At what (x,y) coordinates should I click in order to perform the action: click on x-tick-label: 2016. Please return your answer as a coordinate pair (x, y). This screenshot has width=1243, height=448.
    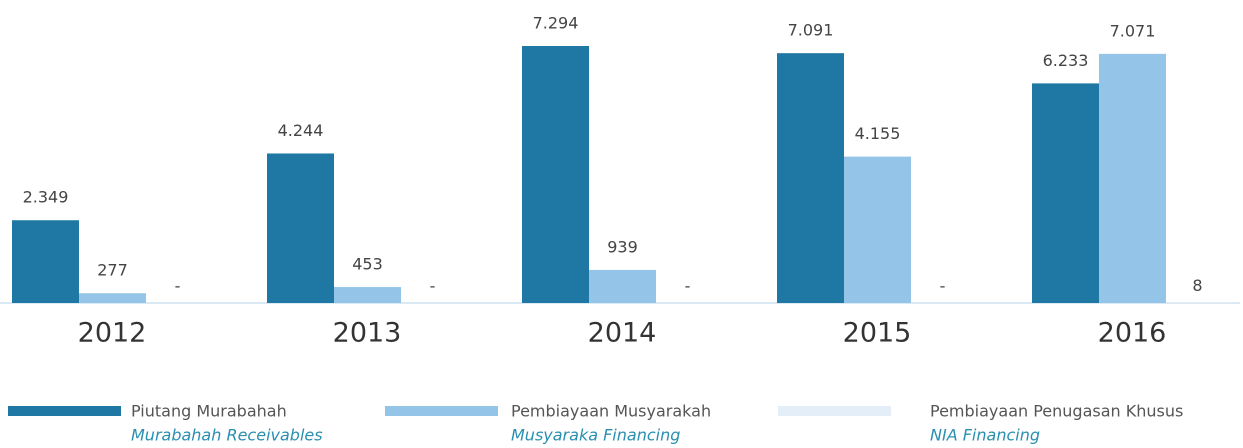
    Looking at the image, I should click on (1132, 333).